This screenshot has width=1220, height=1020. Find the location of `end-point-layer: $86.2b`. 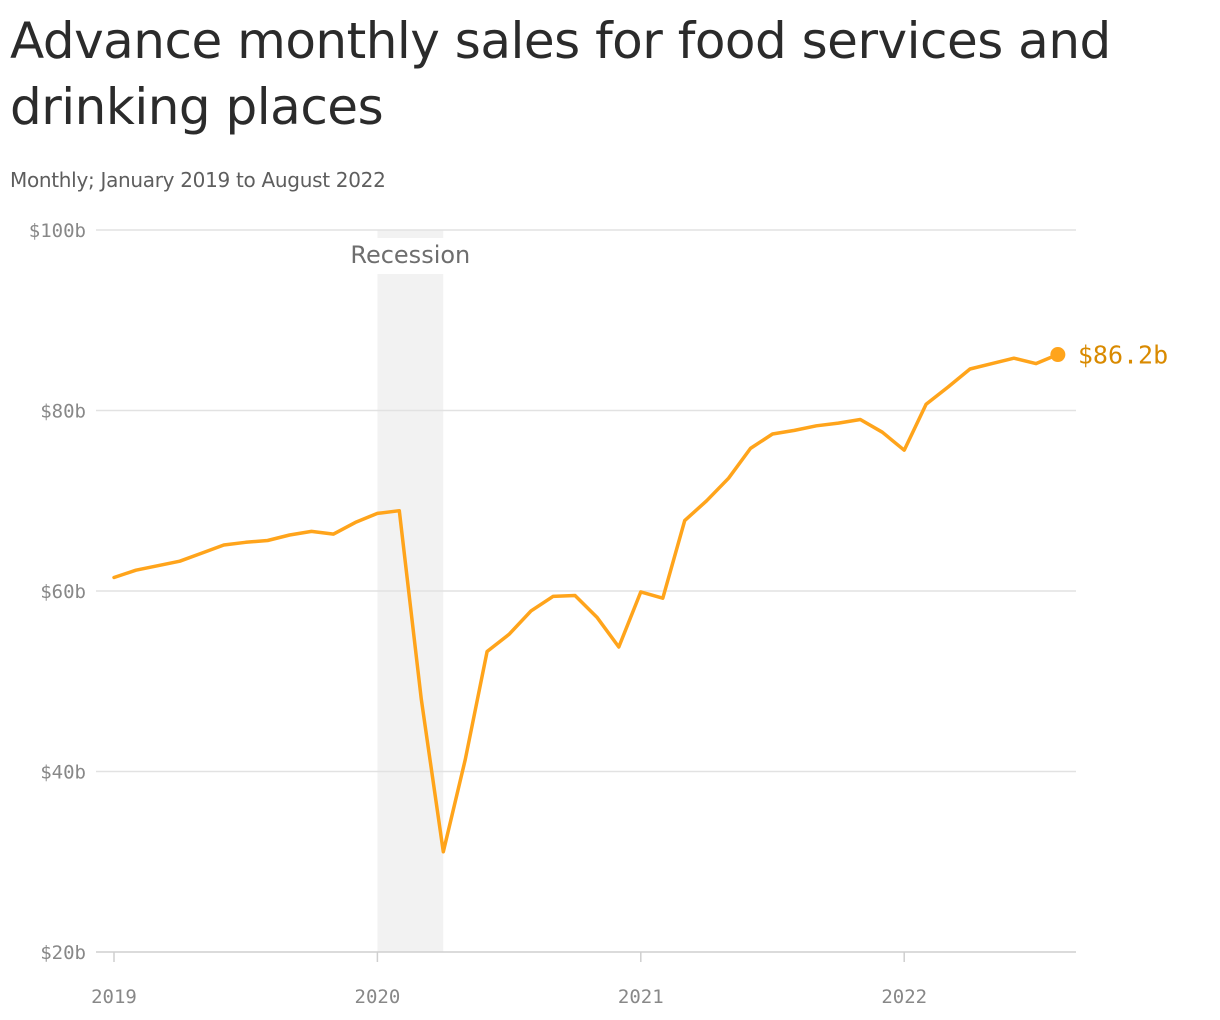

end-point-layer: $86.2b is located at coordinates (1109, 355).